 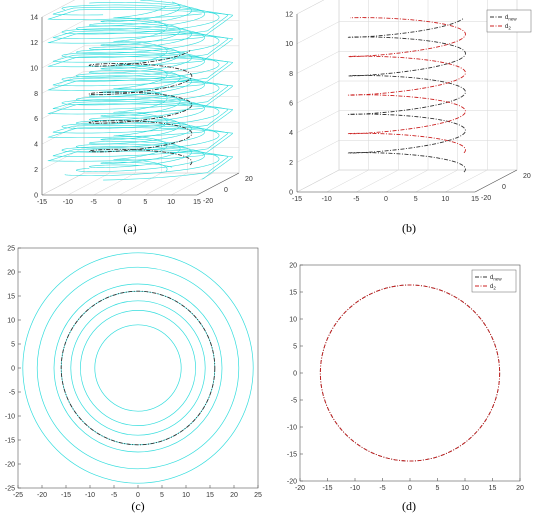 I want to click on d2-circle-series, so click(x=410, y=373).